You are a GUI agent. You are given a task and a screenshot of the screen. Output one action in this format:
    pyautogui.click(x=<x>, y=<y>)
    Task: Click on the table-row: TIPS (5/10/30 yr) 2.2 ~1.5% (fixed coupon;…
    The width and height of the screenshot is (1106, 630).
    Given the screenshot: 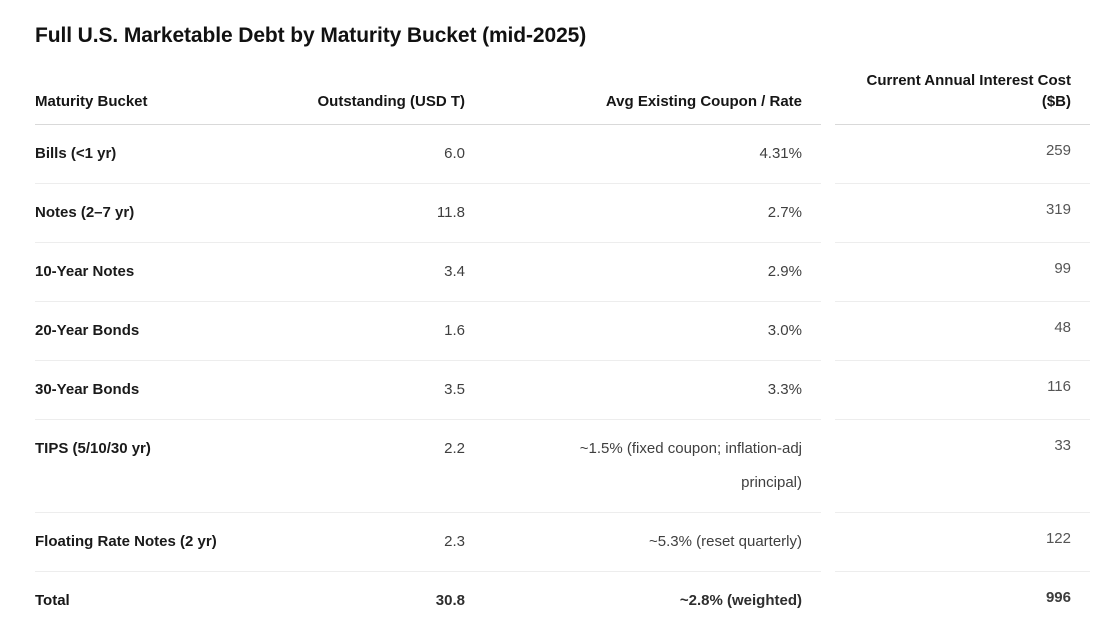 What is the action you would take?
    pyautogui.click(x=562, y=466)
    